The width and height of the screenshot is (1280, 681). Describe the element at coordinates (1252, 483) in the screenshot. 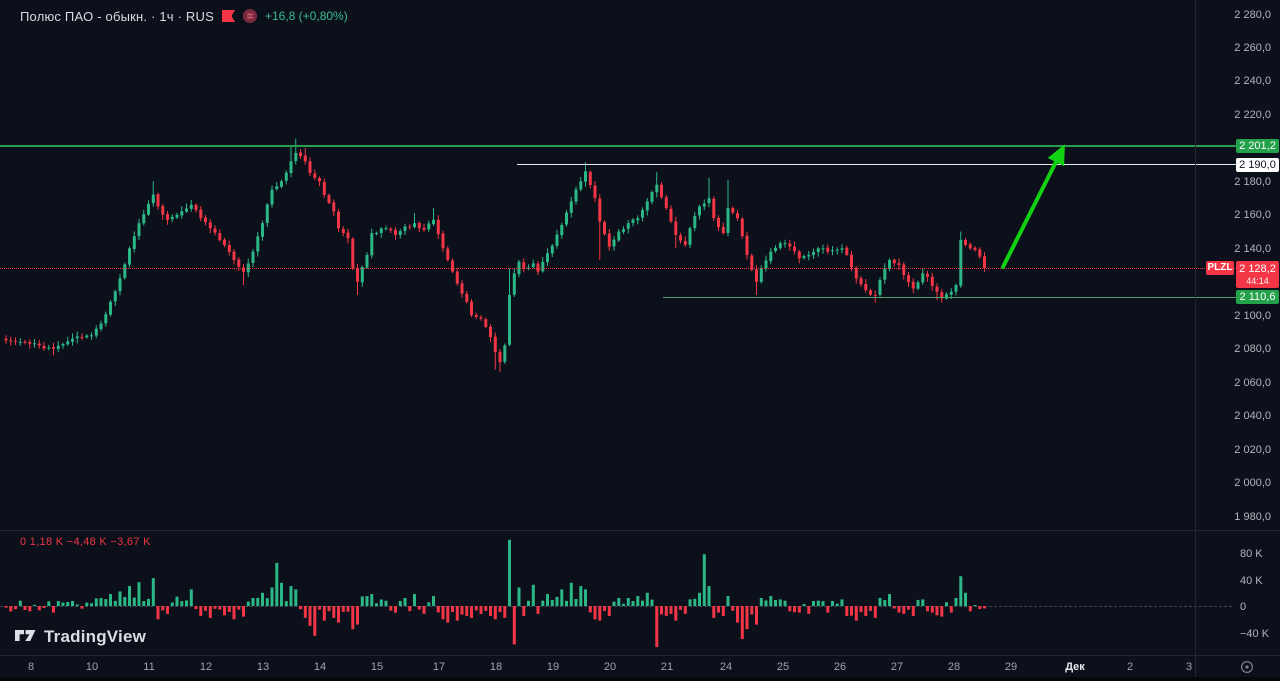

I see `price-tick-label: 2 000,0` at that location.